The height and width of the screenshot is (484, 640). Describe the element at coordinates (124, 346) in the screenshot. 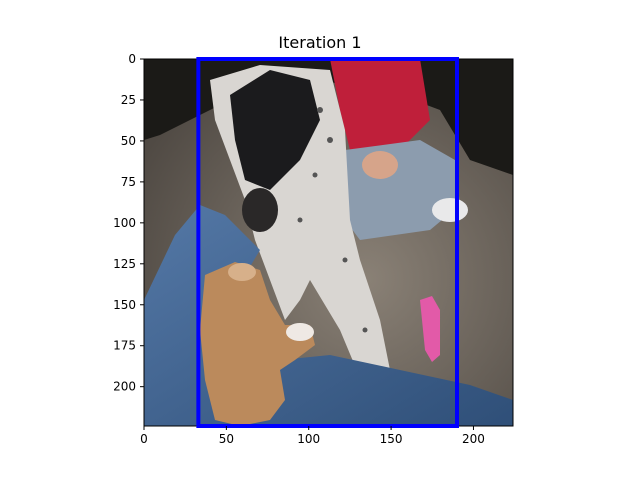

I see `y-tick-label: 175` at that location.